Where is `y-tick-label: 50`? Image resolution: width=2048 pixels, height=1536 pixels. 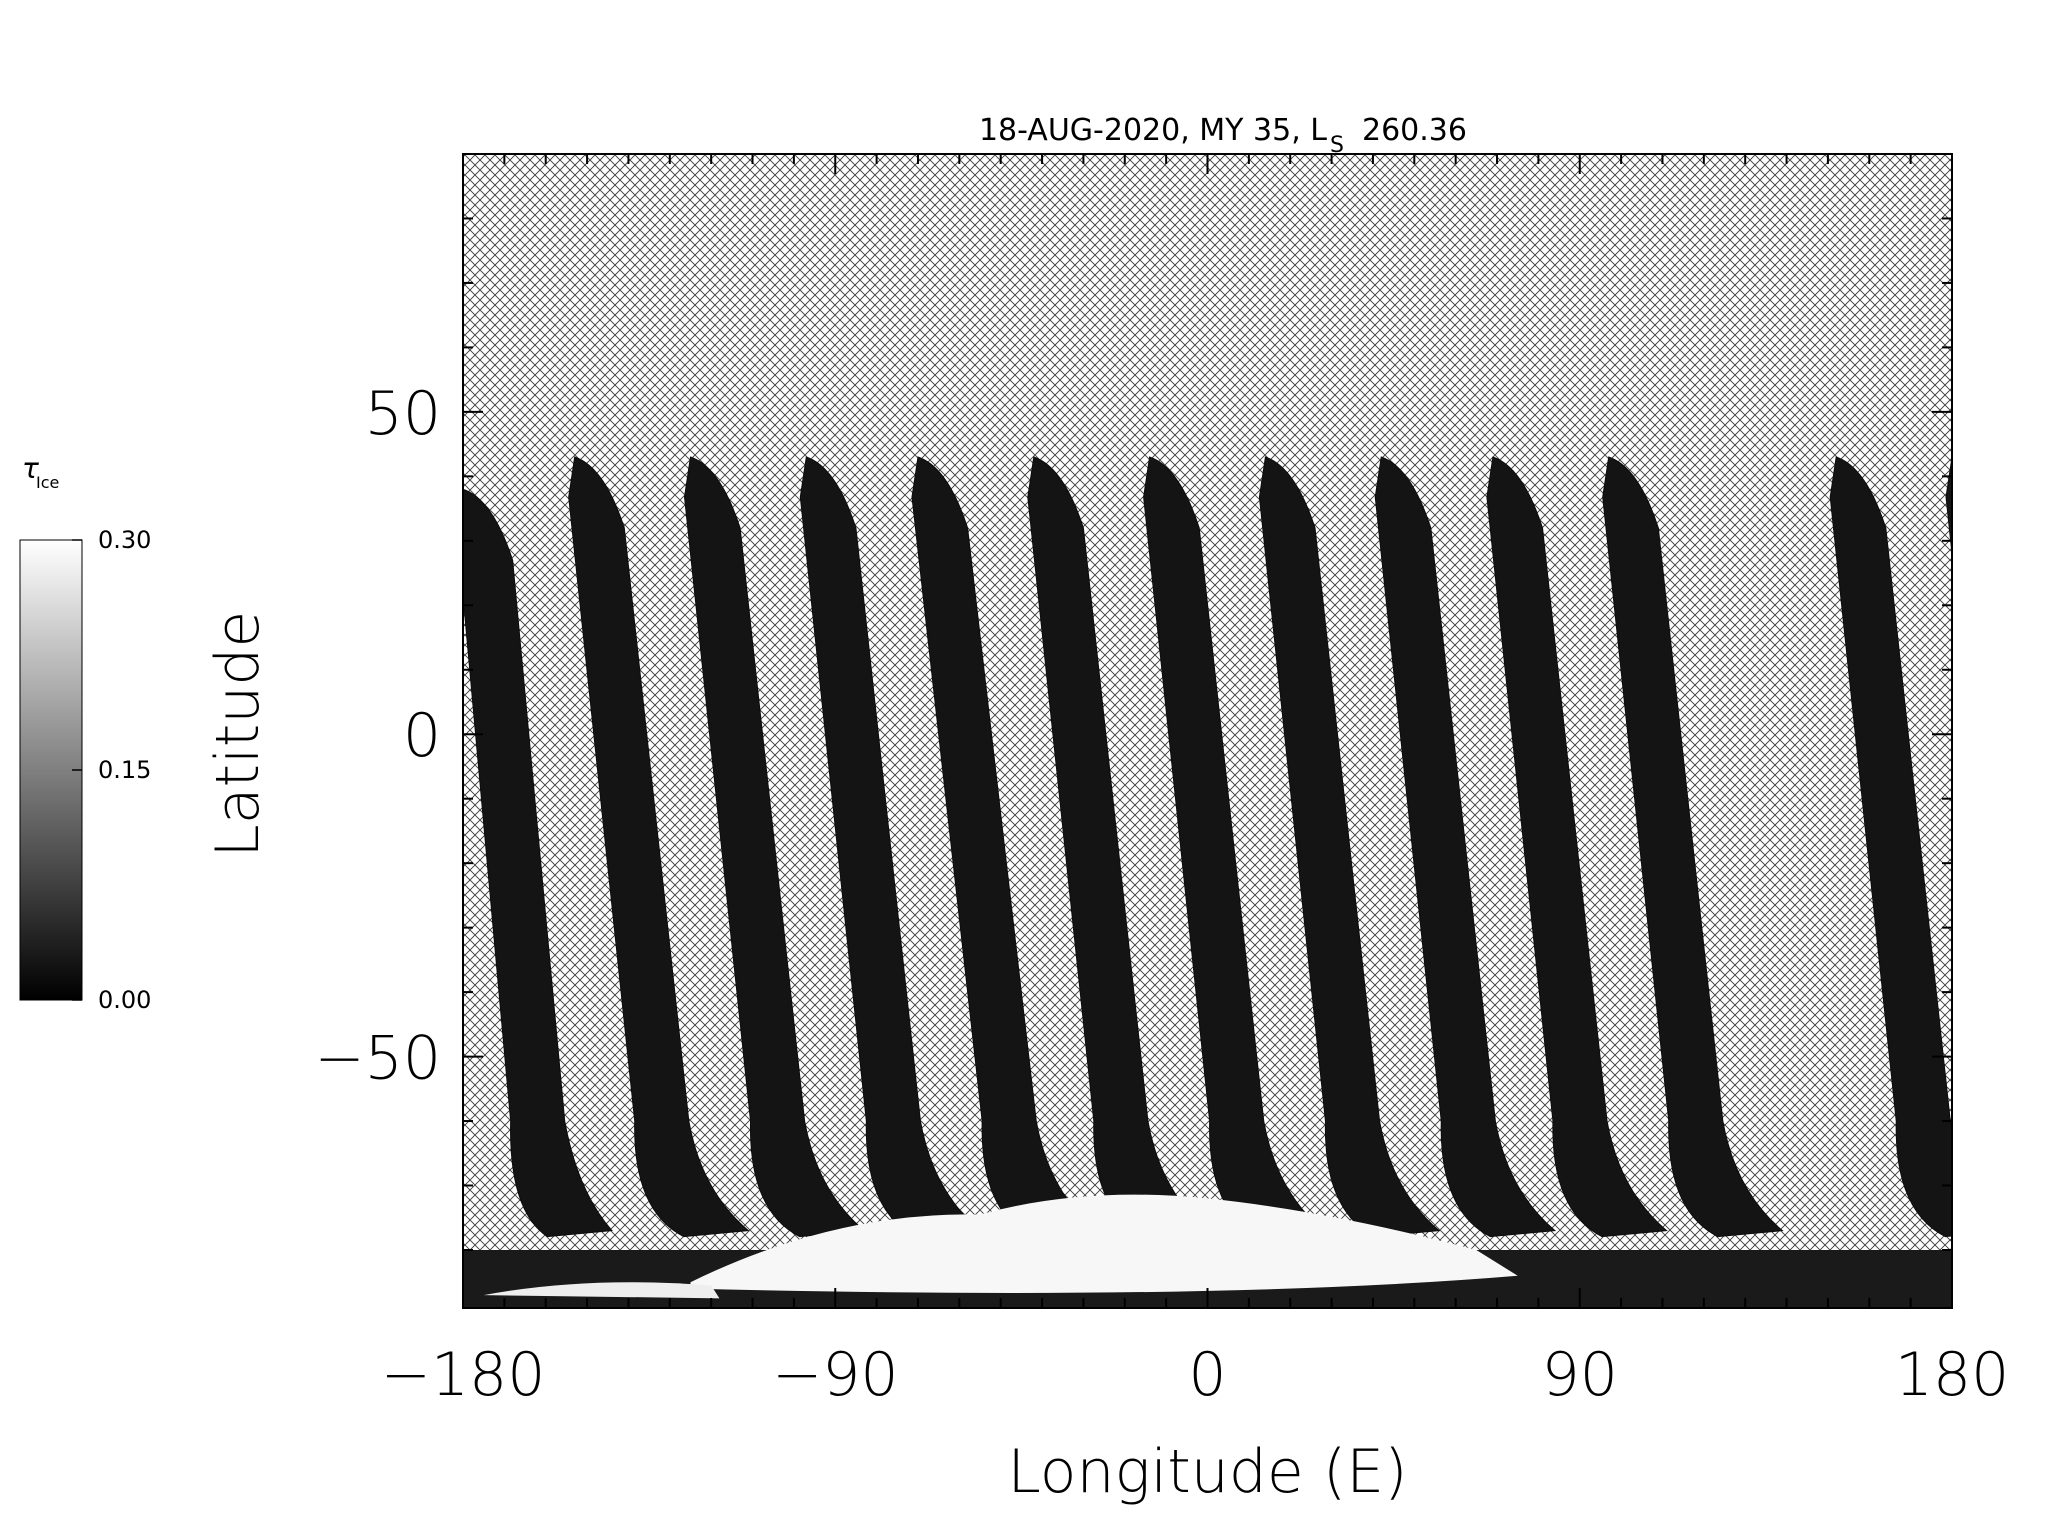
y-tick-label: 50 is located at coordinates (403, 414).